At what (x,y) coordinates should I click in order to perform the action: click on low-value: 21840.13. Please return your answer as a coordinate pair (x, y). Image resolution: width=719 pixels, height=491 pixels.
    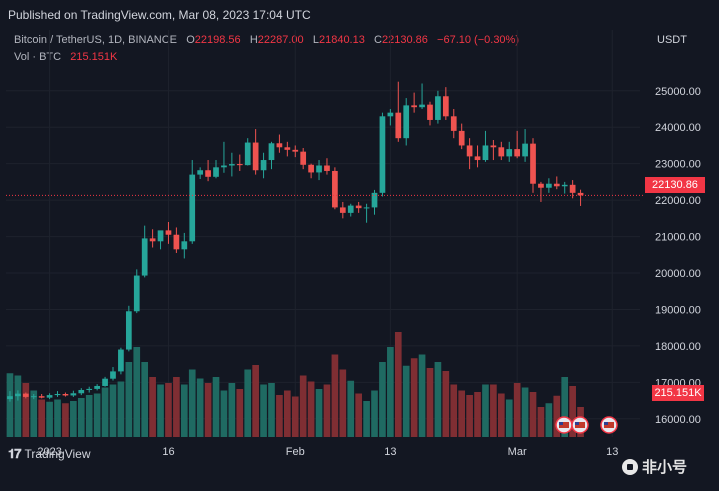
    Looking at the image, I should click on (341, 40).